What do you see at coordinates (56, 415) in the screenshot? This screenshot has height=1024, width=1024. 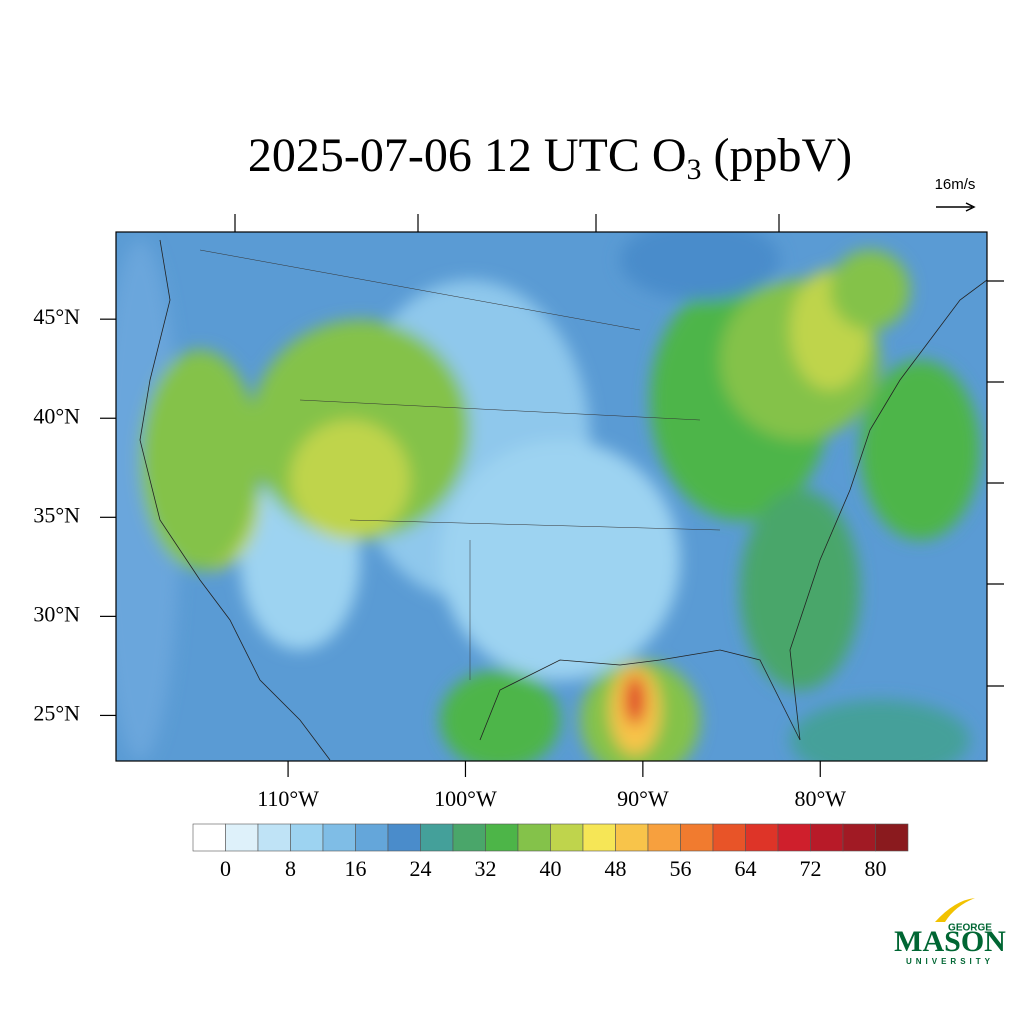 I see `y-tick-label: 40°N` at bounding box center [56, 415].